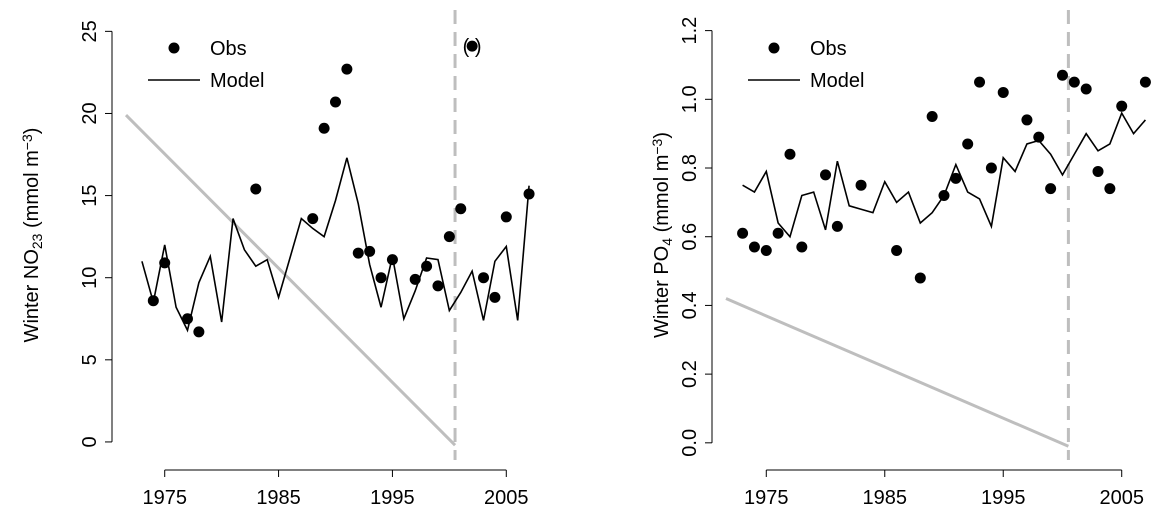 Image resolution: width=1163 pixels, height=520 pixels. I want to click on y-tick-label: 25, so click(90, 31).